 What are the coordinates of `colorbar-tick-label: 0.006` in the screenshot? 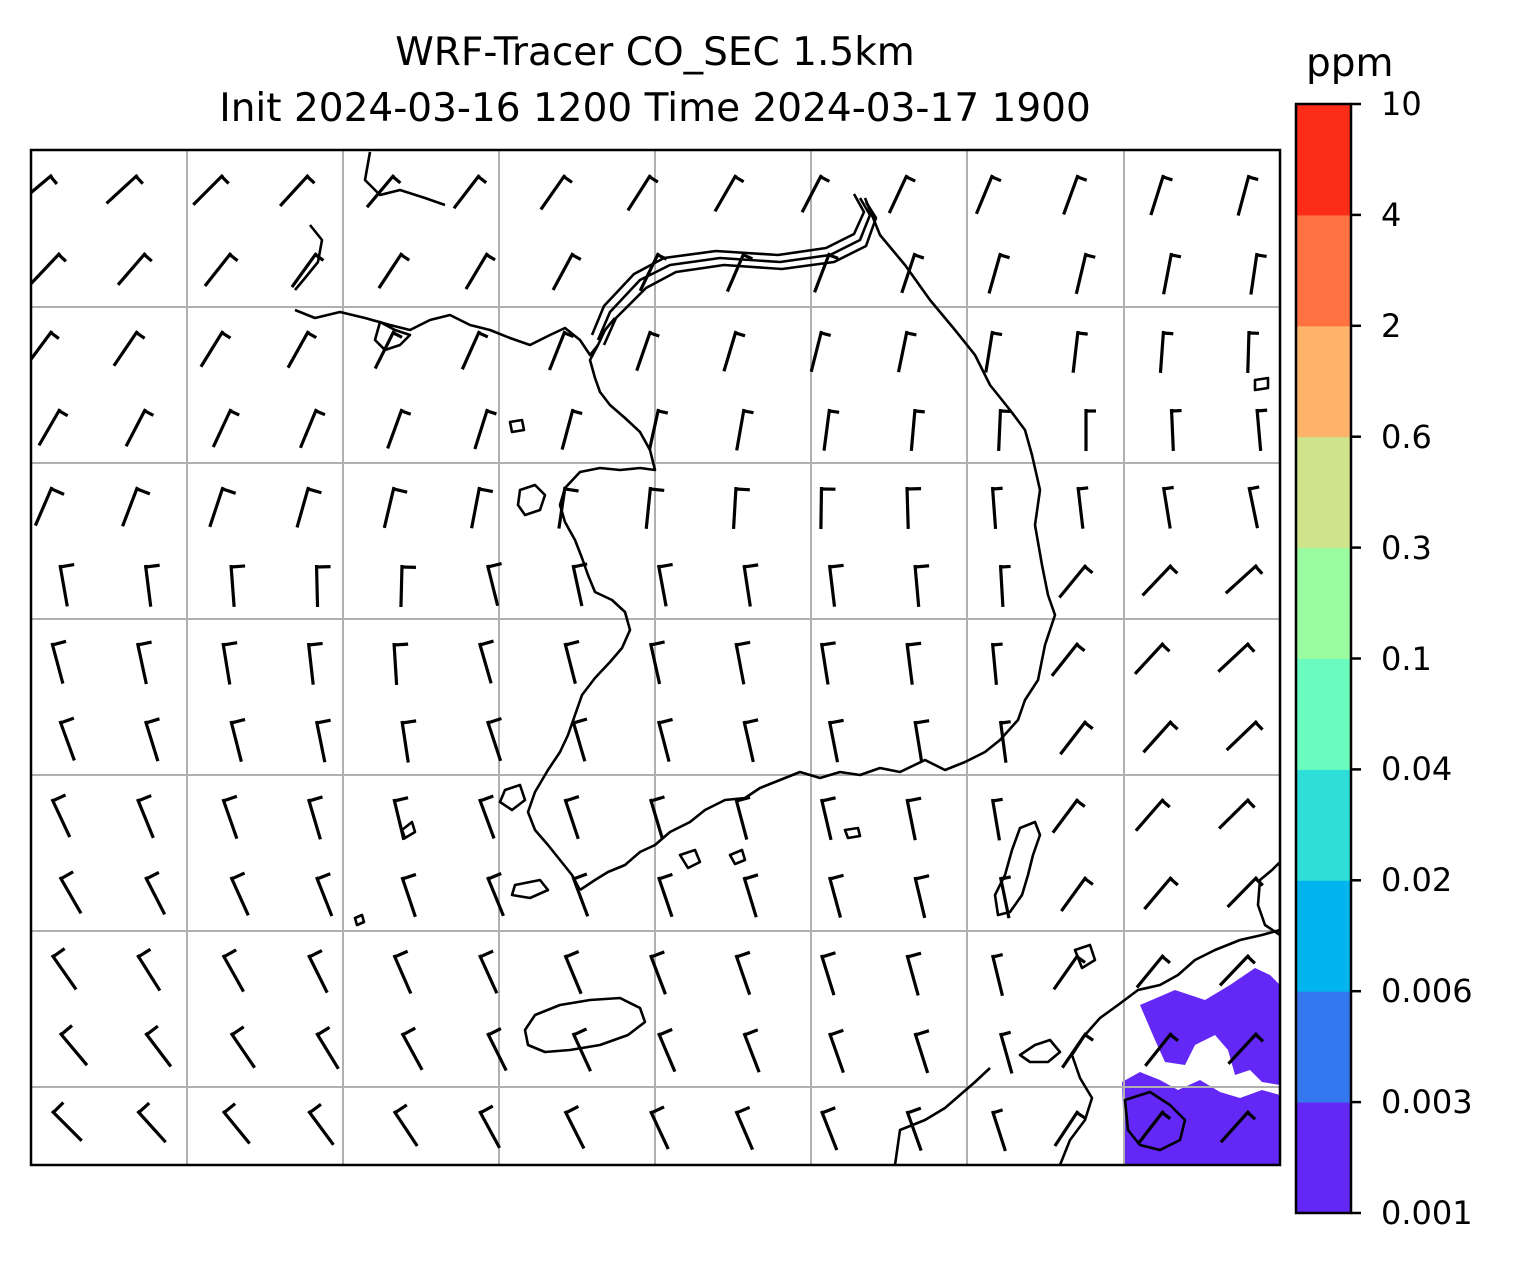 It's located at (1427, 991).